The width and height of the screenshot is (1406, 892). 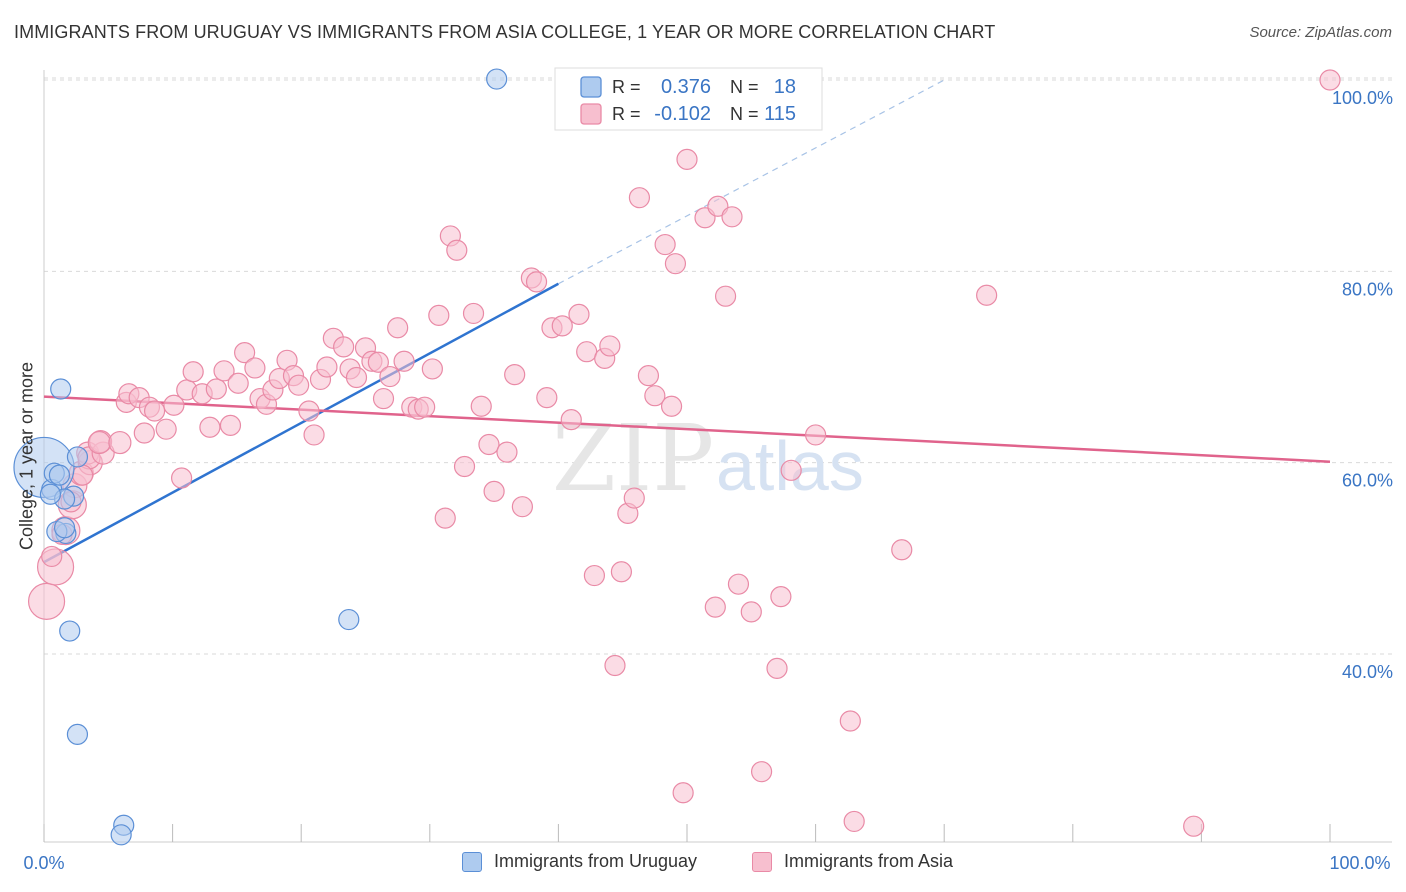 I want to click on y-tick-label: 100.0%, so click(x=1362, y=98).